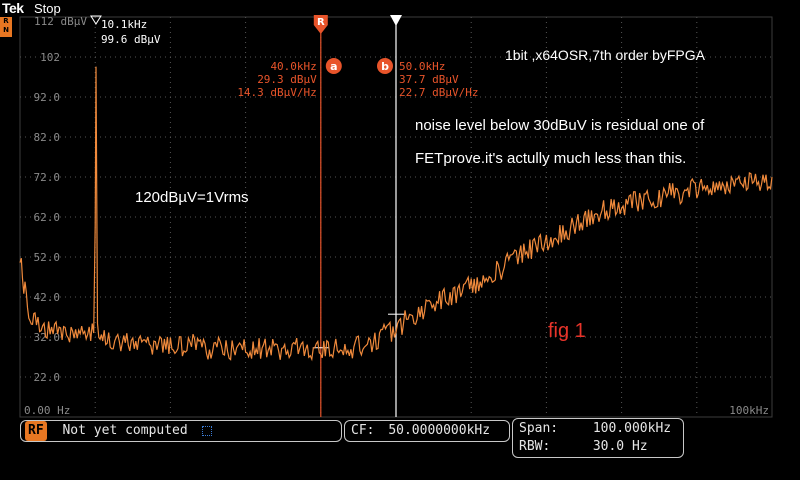  Describe the element at coordinates (620, 446) in the screenshot. I see `rbw-value: 30.0 Hz` at that location.